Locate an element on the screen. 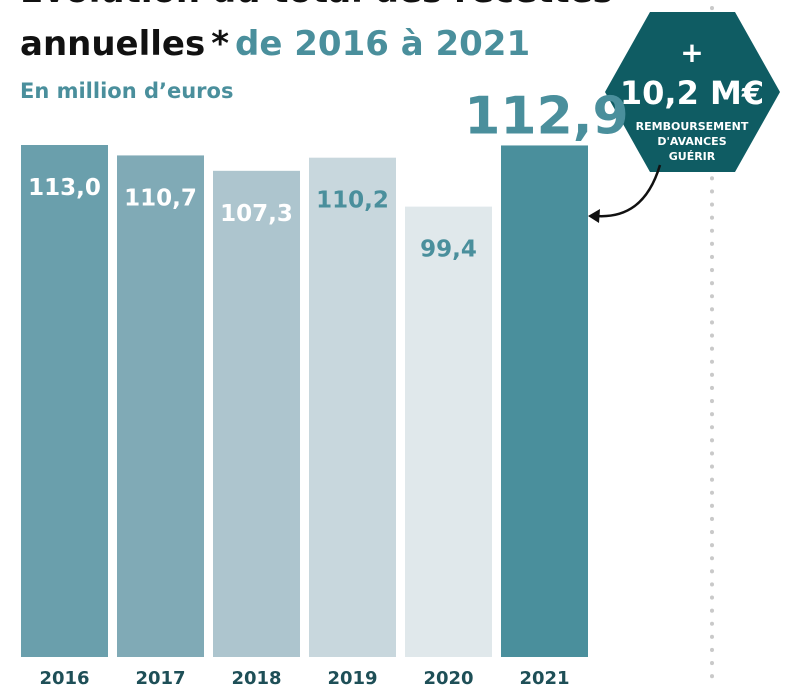 The width and height of the screenshot is (792, 689). badge-value: 10,2 M€ is located at coordinates (692, 93).